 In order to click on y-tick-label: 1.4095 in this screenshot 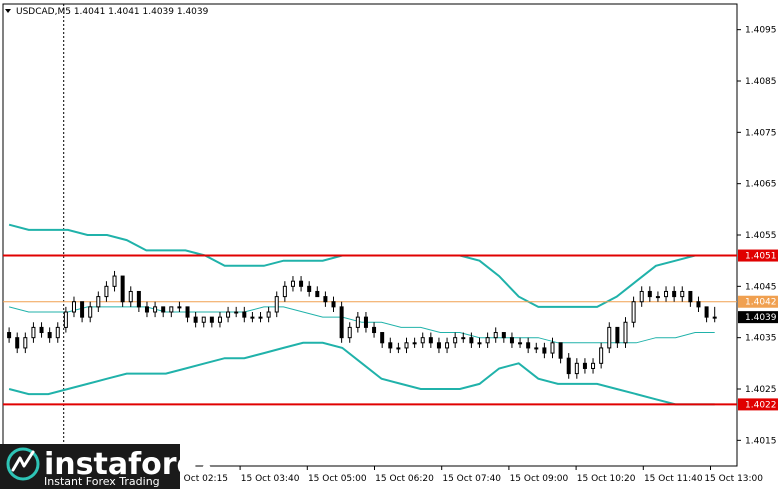, I will do `click(761, 31)`.